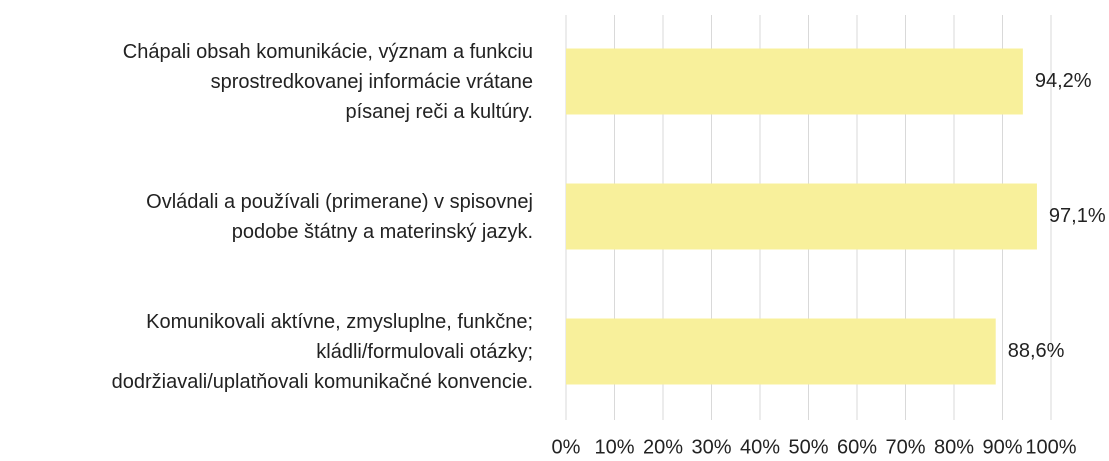  I want to click on x-tick-label: 10%, so click(614, 447).